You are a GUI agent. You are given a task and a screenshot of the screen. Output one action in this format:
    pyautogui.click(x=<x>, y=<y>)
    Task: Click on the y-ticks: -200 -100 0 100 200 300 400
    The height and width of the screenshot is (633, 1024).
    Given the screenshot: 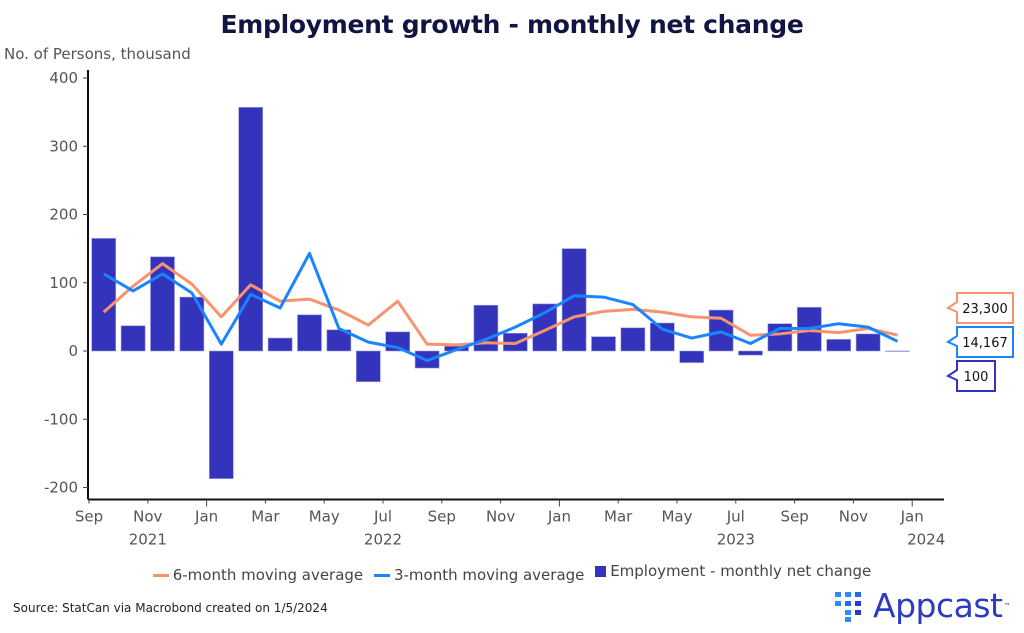 What is the action you would take?
    pyautogui.click(x=66, y=283)
    